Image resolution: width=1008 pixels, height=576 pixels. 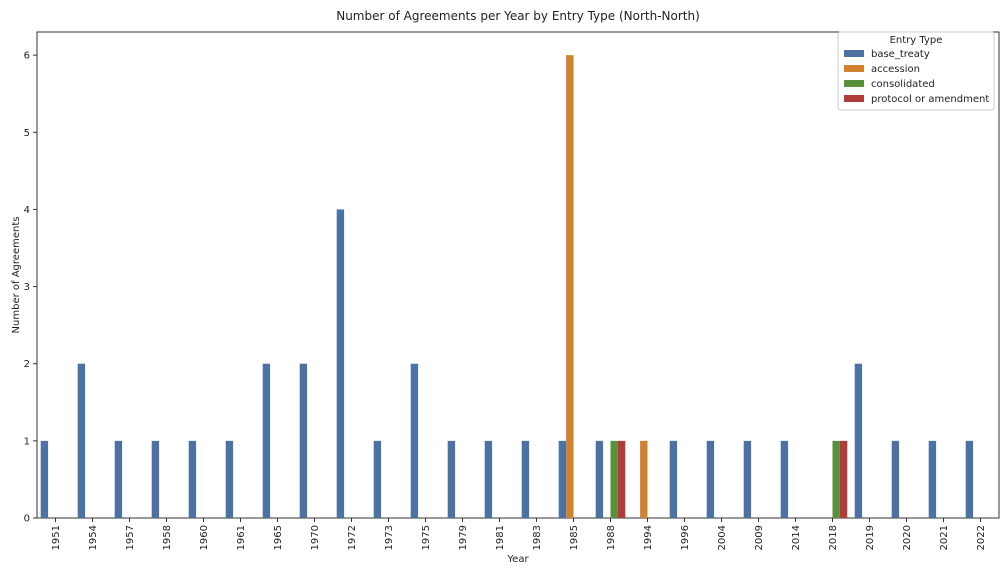 What do you see at coordinates (130, 537) in the screenshot?
I see `x-tick-label: 1957` at bounding box center [130, 537].